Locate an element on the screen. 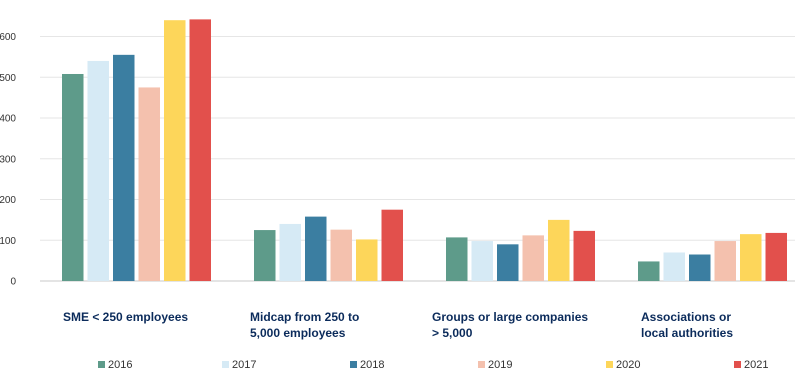 This screenshot has width=806, height=371. legend-item-2020: 2020 is located at coordinates (623, 365).